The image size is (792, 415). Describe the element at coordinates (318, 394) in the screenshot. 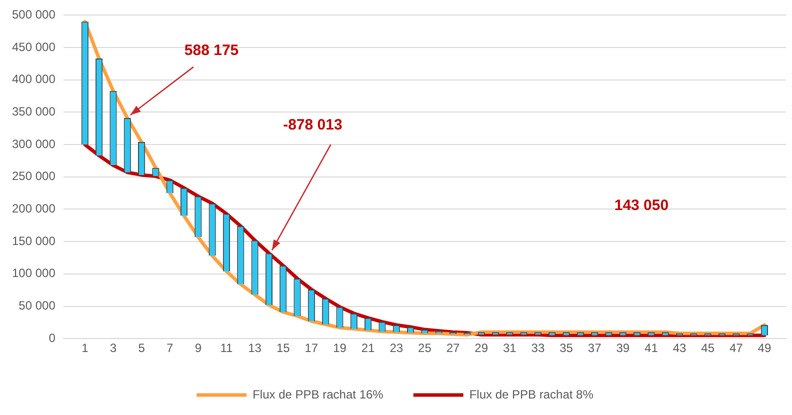

I see `legend-label: Flux de PPB rachat 16%` at that location.